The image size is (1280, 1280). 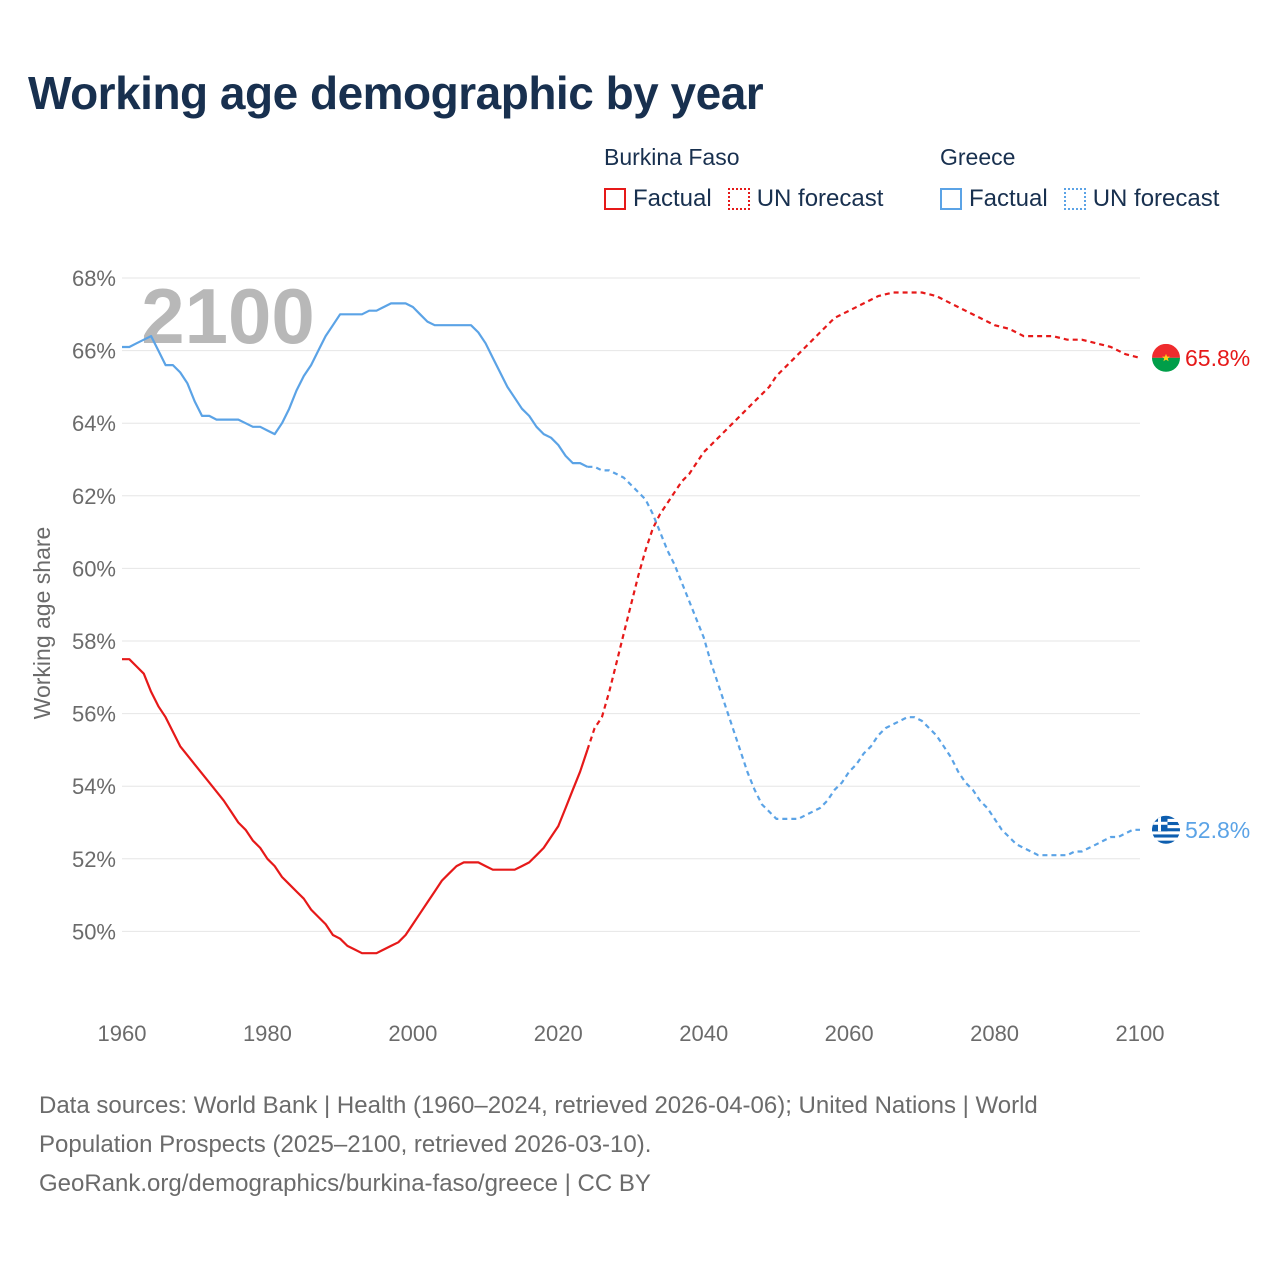 What do you see at coordinates (267, 1033) in the screenshot?
I see `x-tick-label: 1980` at bounding box center [267, 1033].